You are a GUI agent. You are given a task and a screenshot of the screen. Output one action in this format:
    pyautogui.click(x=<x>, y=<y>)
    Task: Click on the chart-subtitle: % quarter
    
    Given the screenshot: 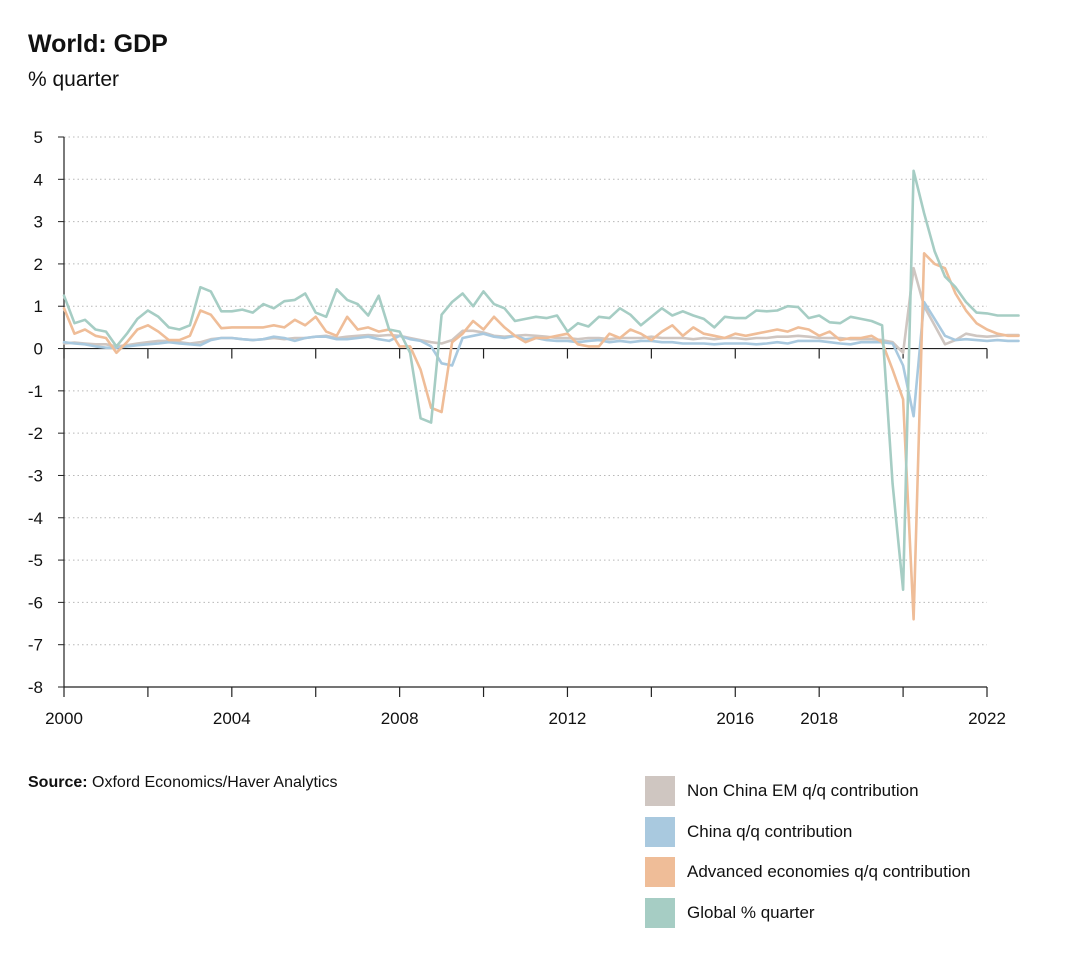 What is the action you would take?
    pyautogui.click(x=74, y=79)
    